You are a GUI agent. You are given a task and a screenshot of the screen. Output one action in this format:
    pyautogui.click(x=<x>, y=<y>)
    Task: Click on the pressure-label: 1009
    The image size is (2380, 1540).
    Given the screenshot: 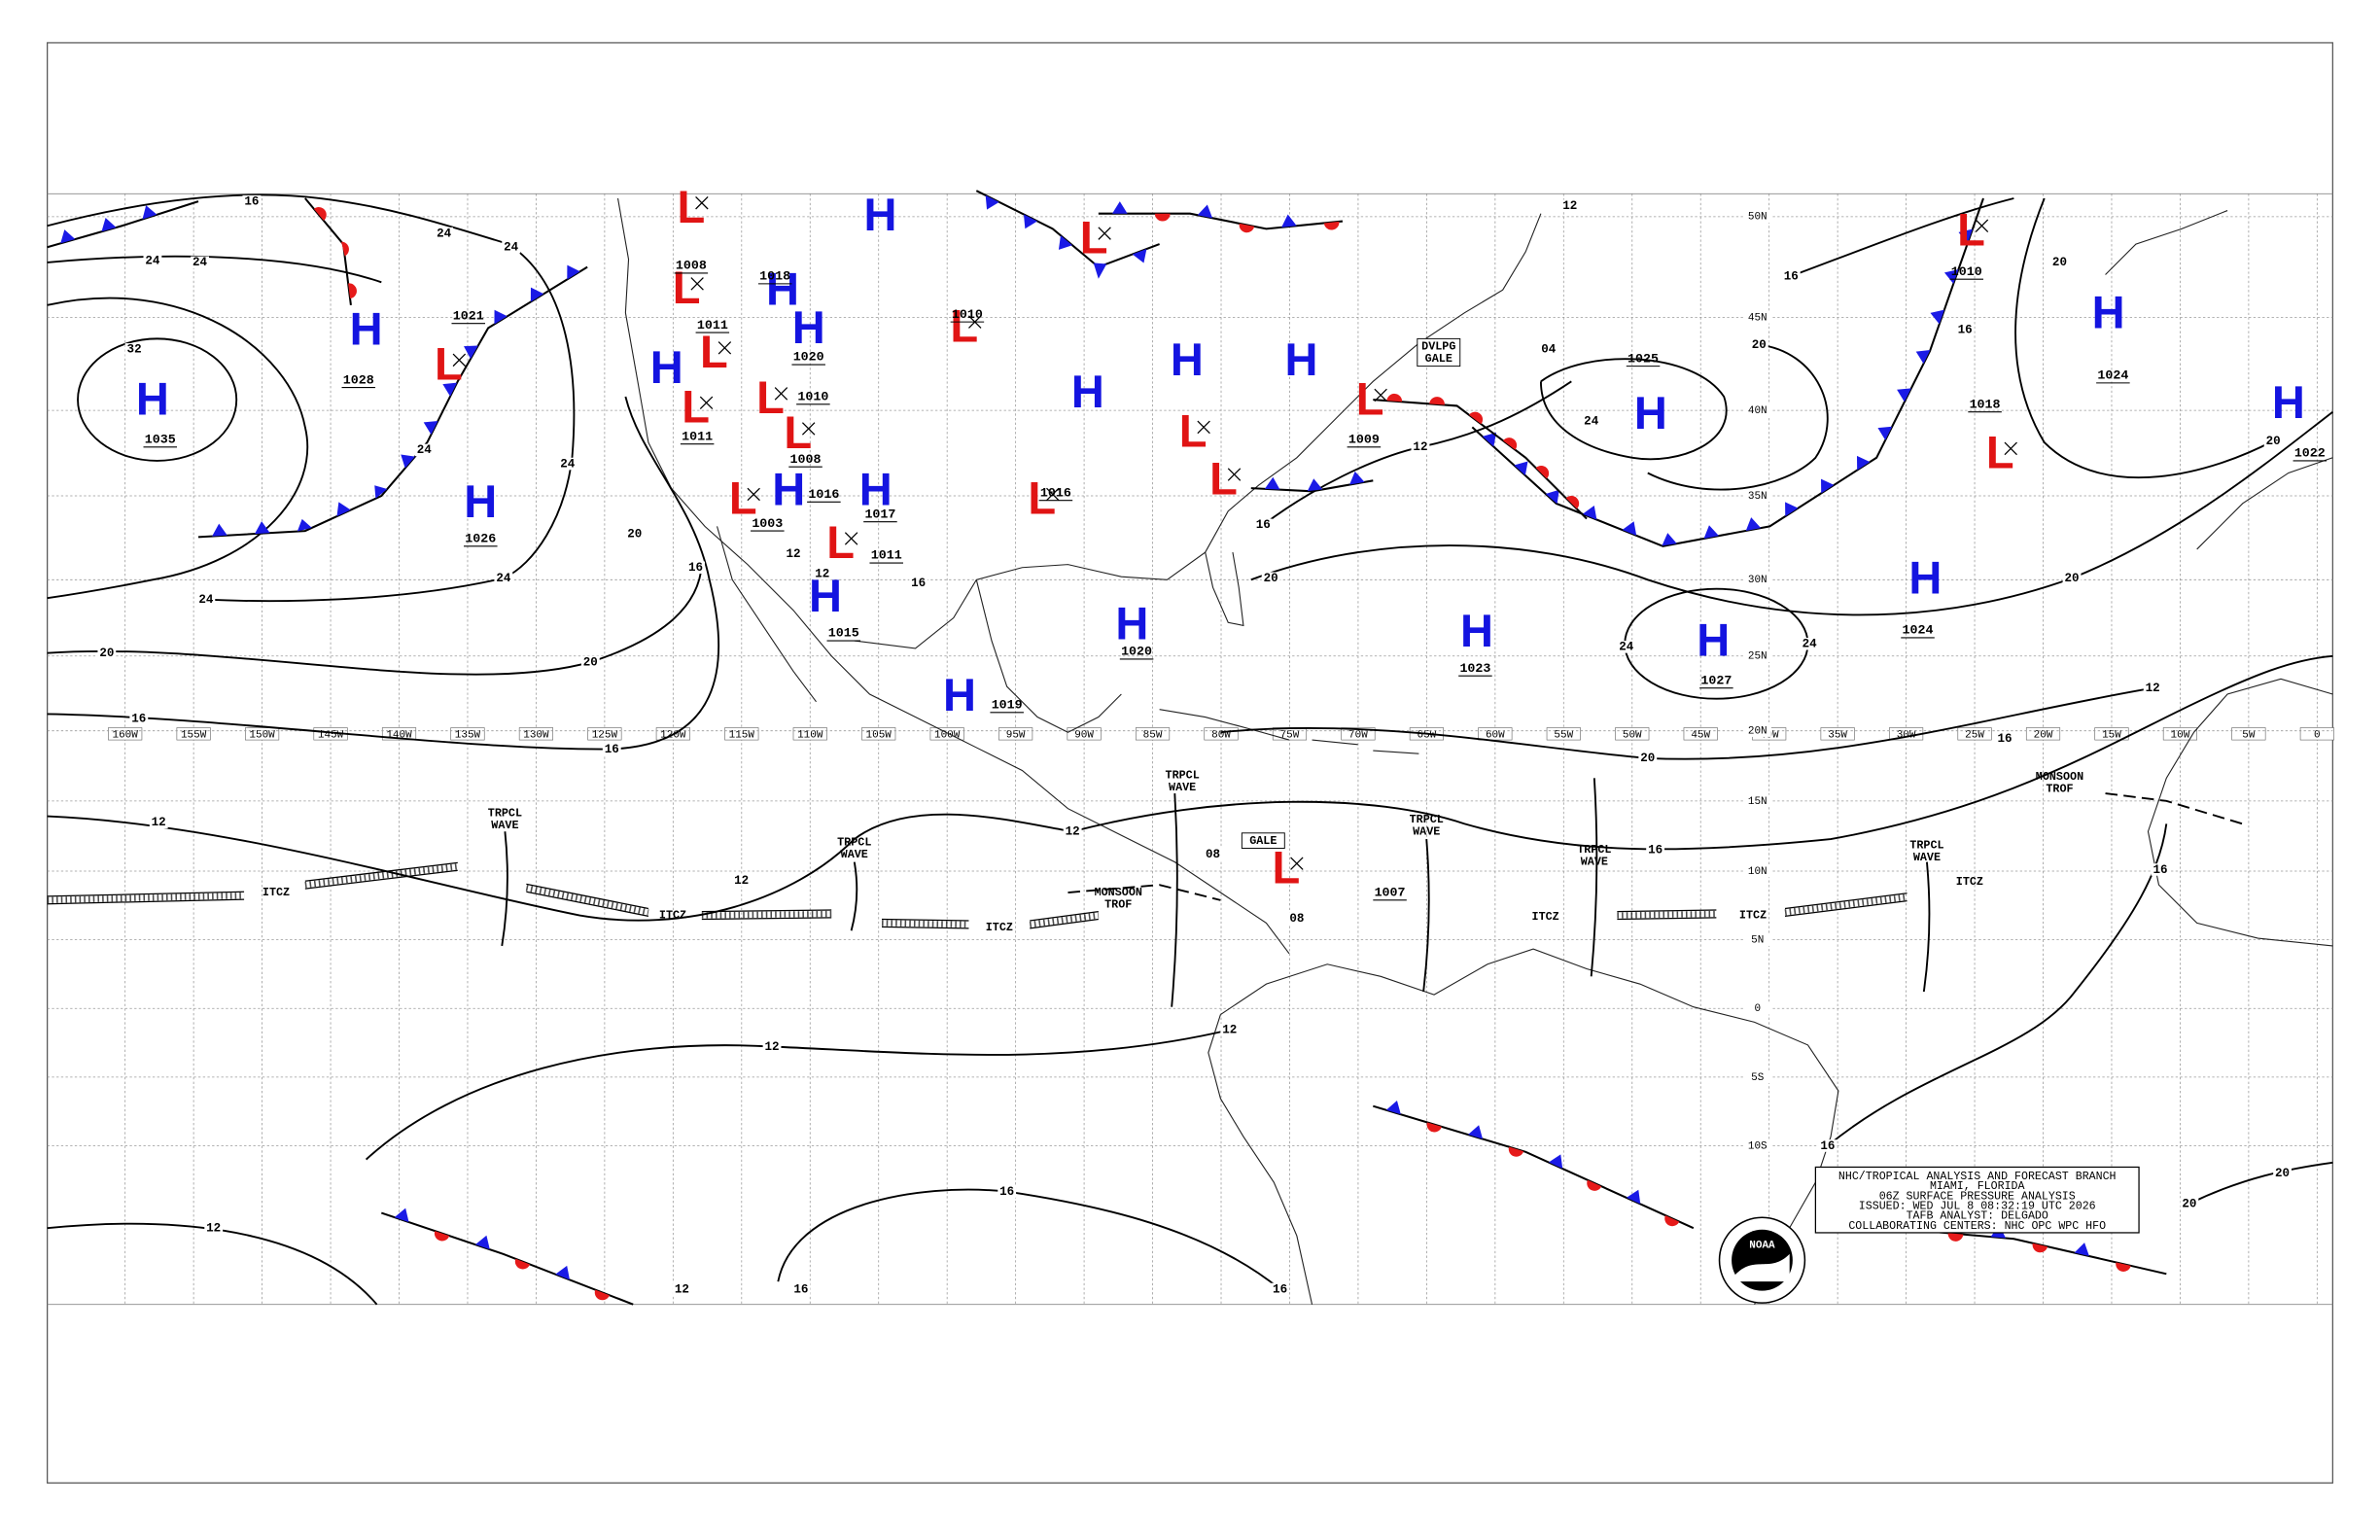 What is the action you would take?
    pyautogui.click(x=1364, y=440)
    